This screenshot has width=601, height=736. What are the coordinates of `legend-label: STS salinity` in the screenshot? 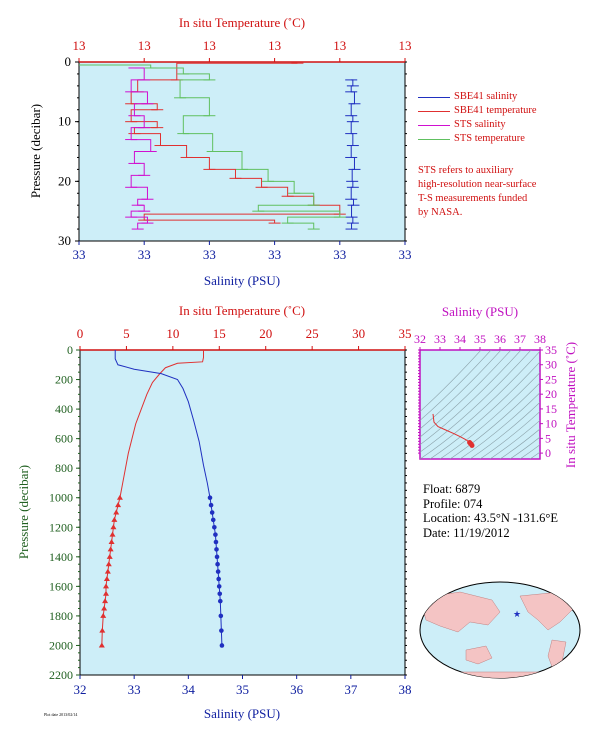 It's located at (480, 124).